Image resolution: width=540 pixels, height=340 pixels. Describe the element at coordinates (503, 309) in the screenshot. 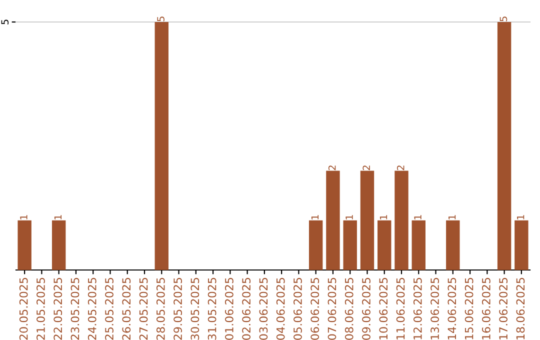

I see `x-tick-label: 17.06.2025` at that location.